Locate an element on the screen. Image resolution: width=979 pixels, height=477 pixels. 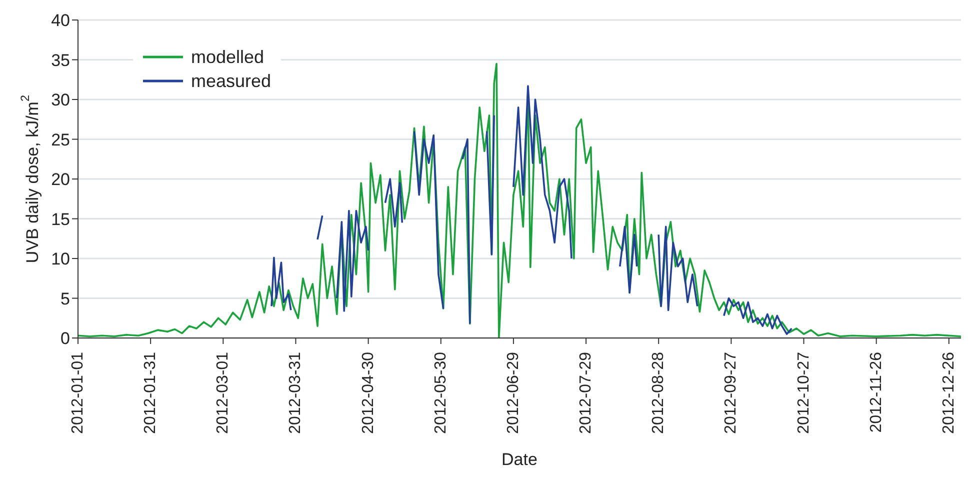
legend-label: measured is located at coordinates (231, 81).